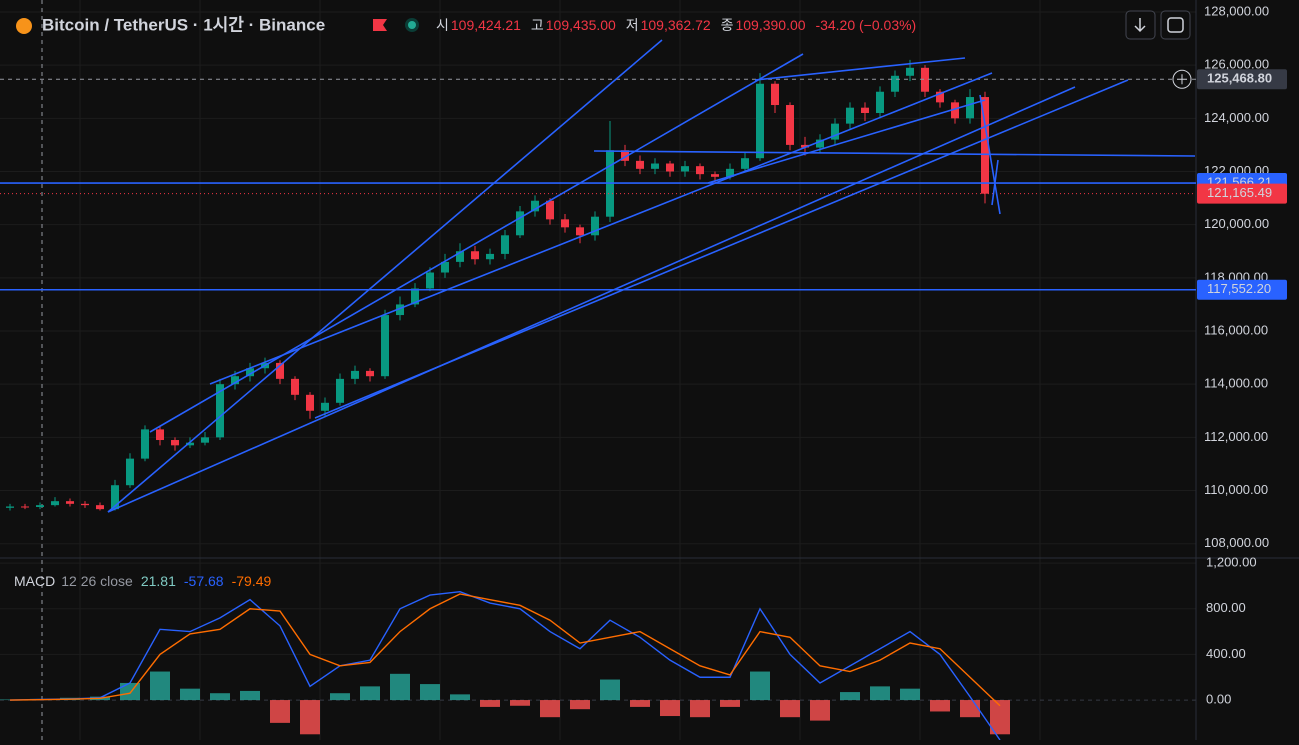 The height and width of the screenshot is (745, 1299). Describe the element at coordinates (1236, 10) in the screenshot. I see `y-tick-label: 128,000.00` at that location.